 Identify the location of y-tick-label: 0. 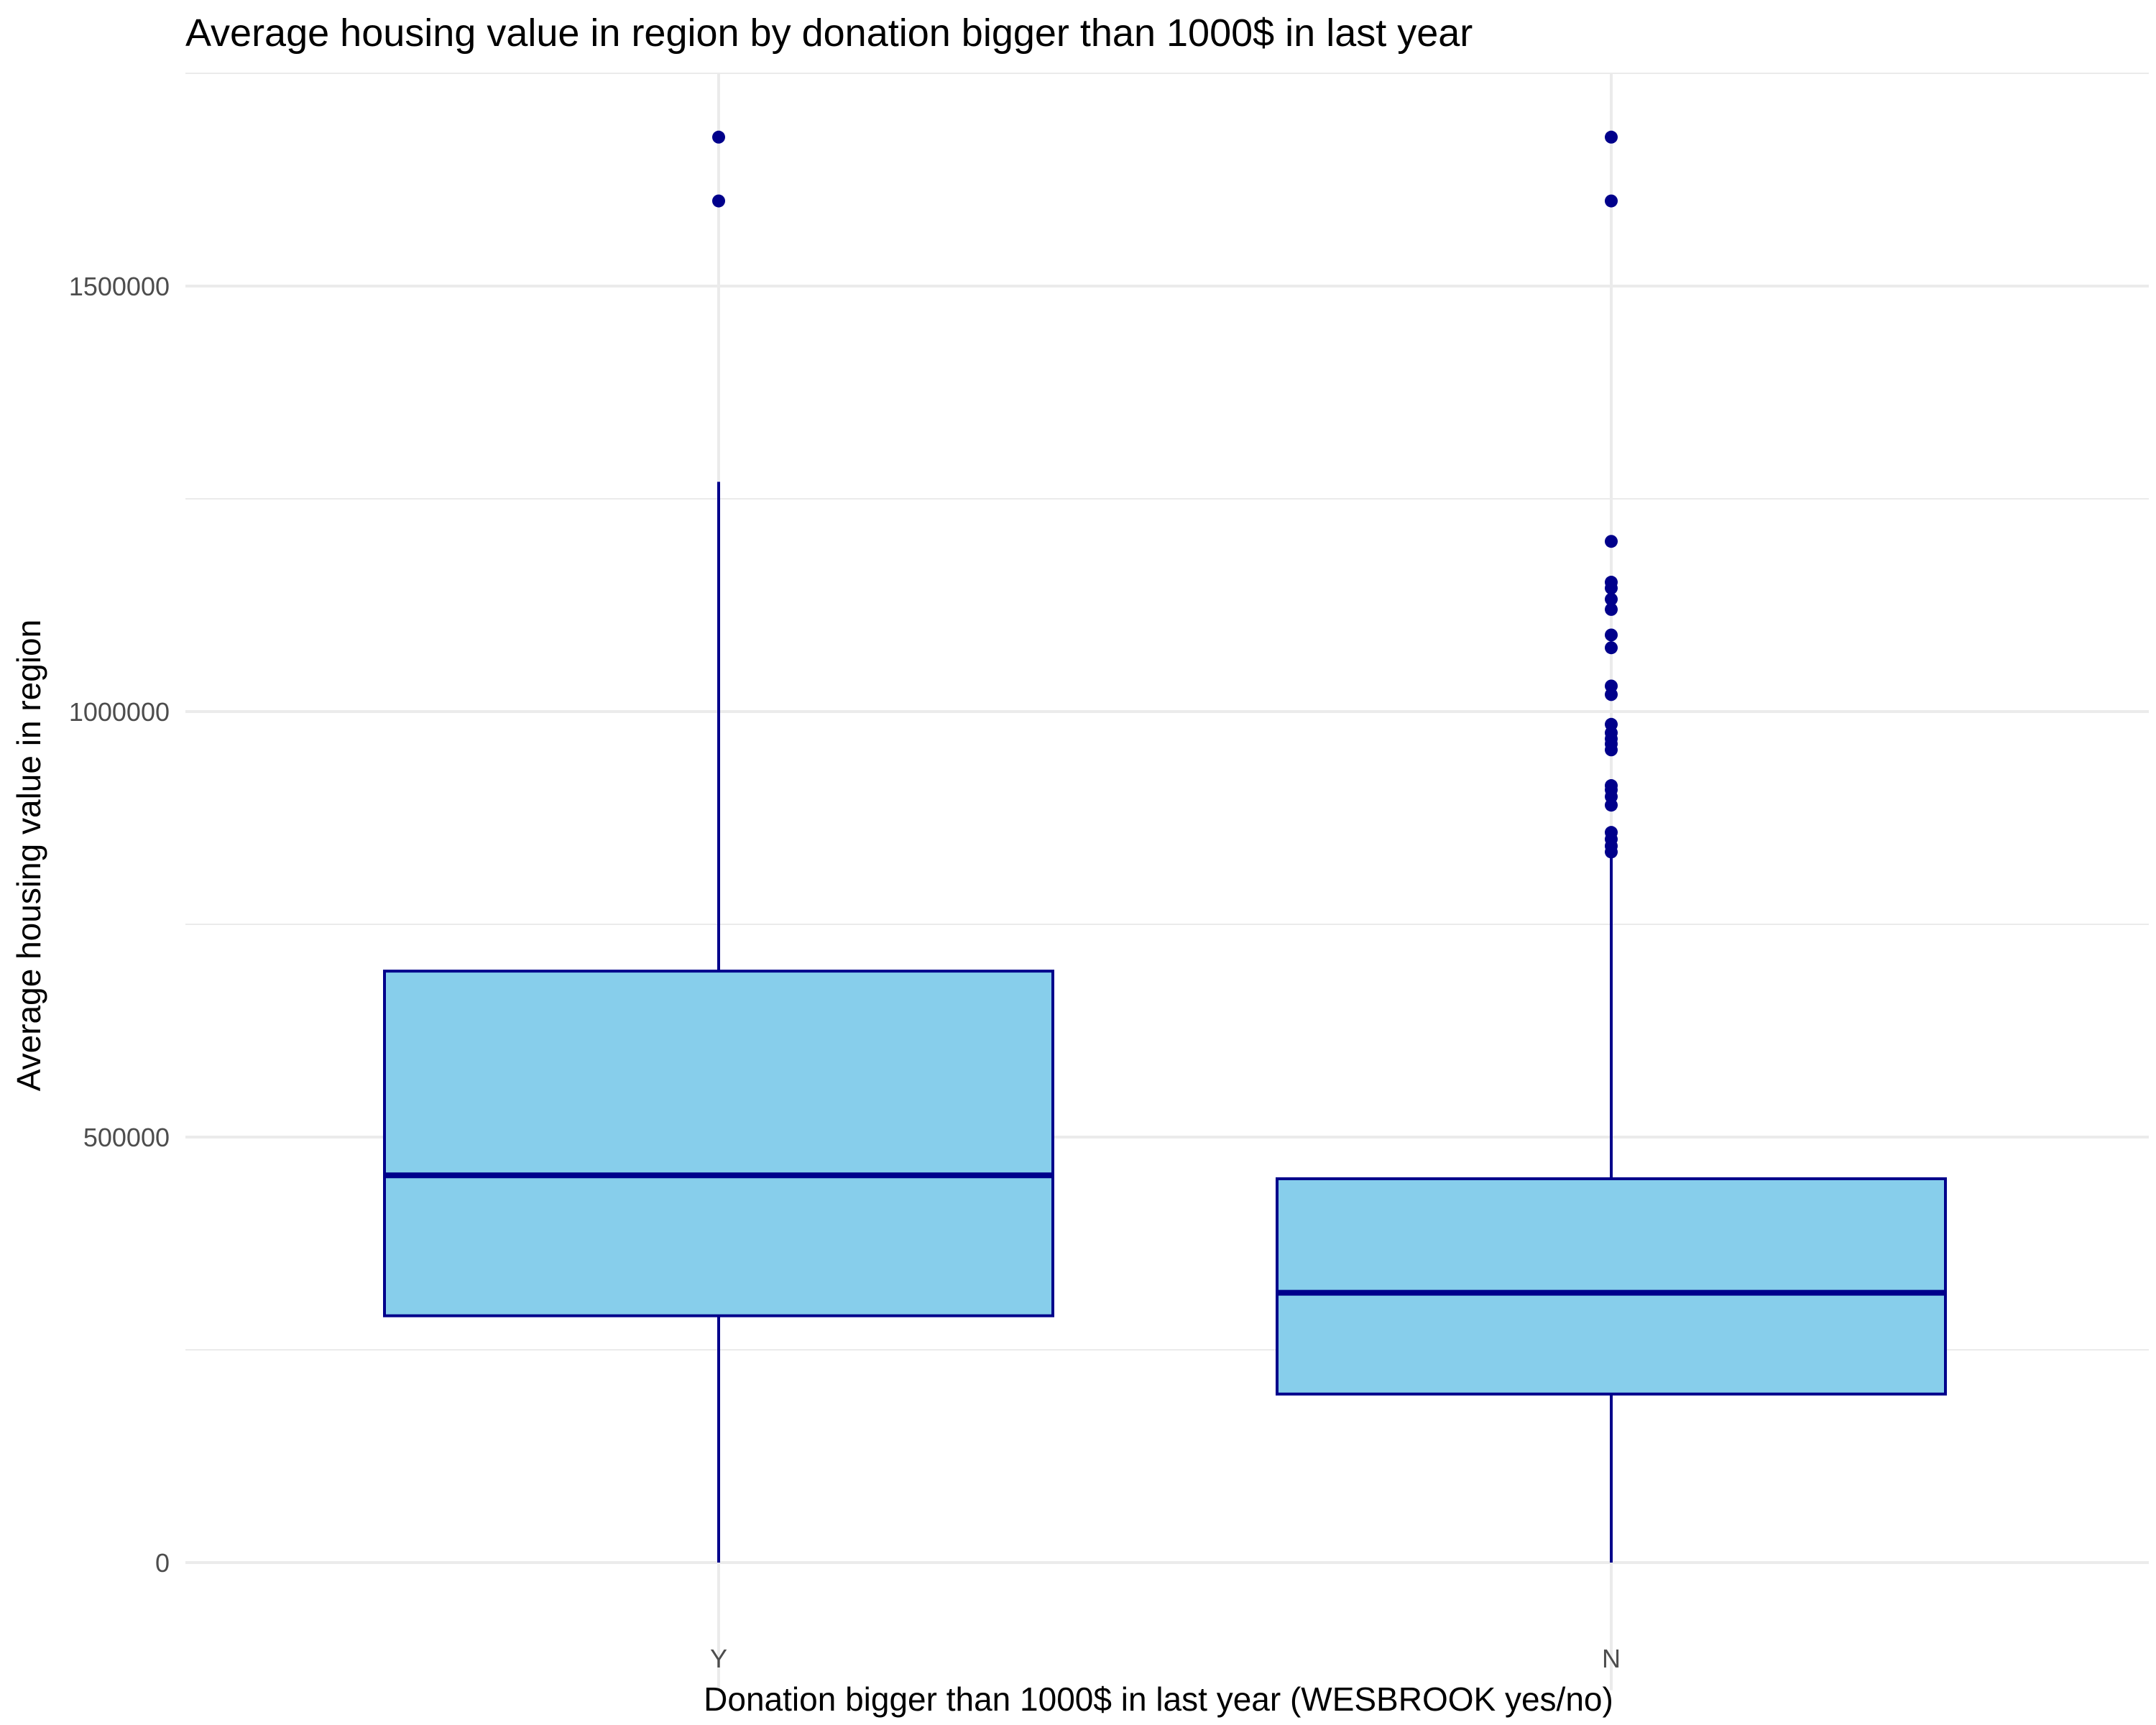
(162, 1563).